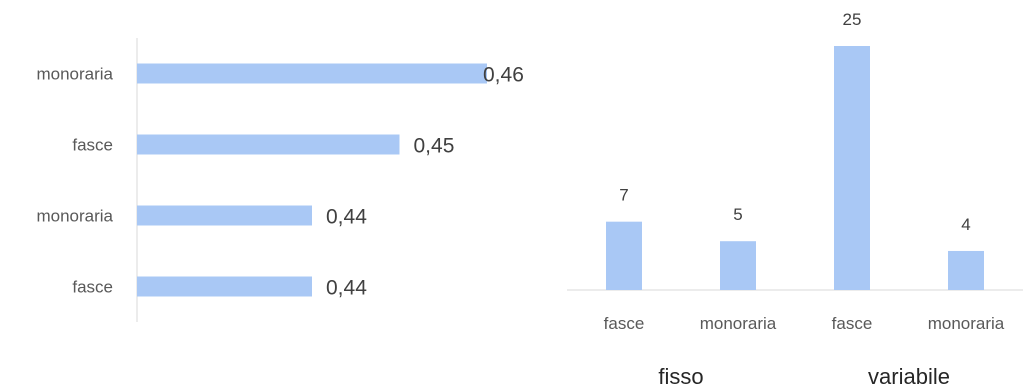  What do you see at coordinates (738, 323) in the screenshot?
I see `category-label-1: monoraria` at bounding box center [738, 323].